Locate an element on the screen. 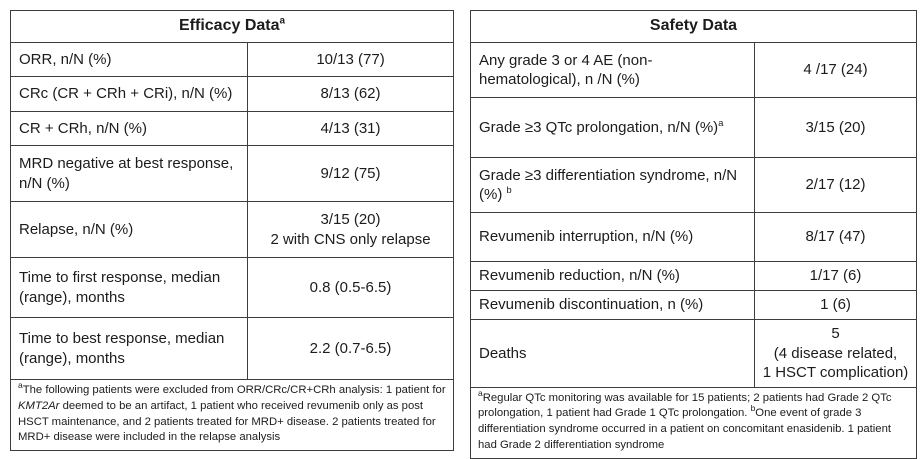  label-superscript: b is located at coordinates (509, 190).